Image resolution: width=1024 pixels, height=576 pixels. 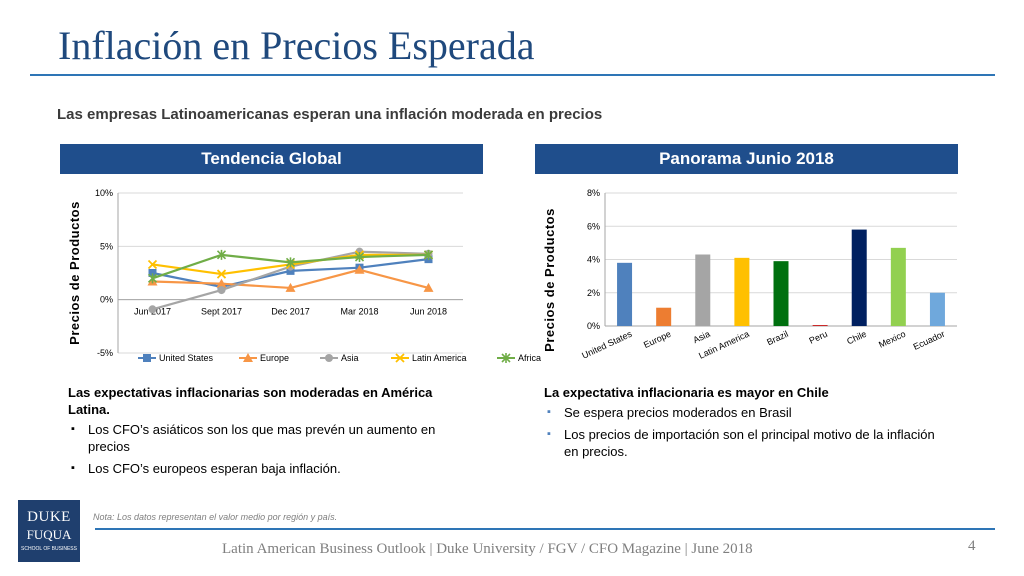 I want to click on legend-item: United States, so click(x=176, y=358).